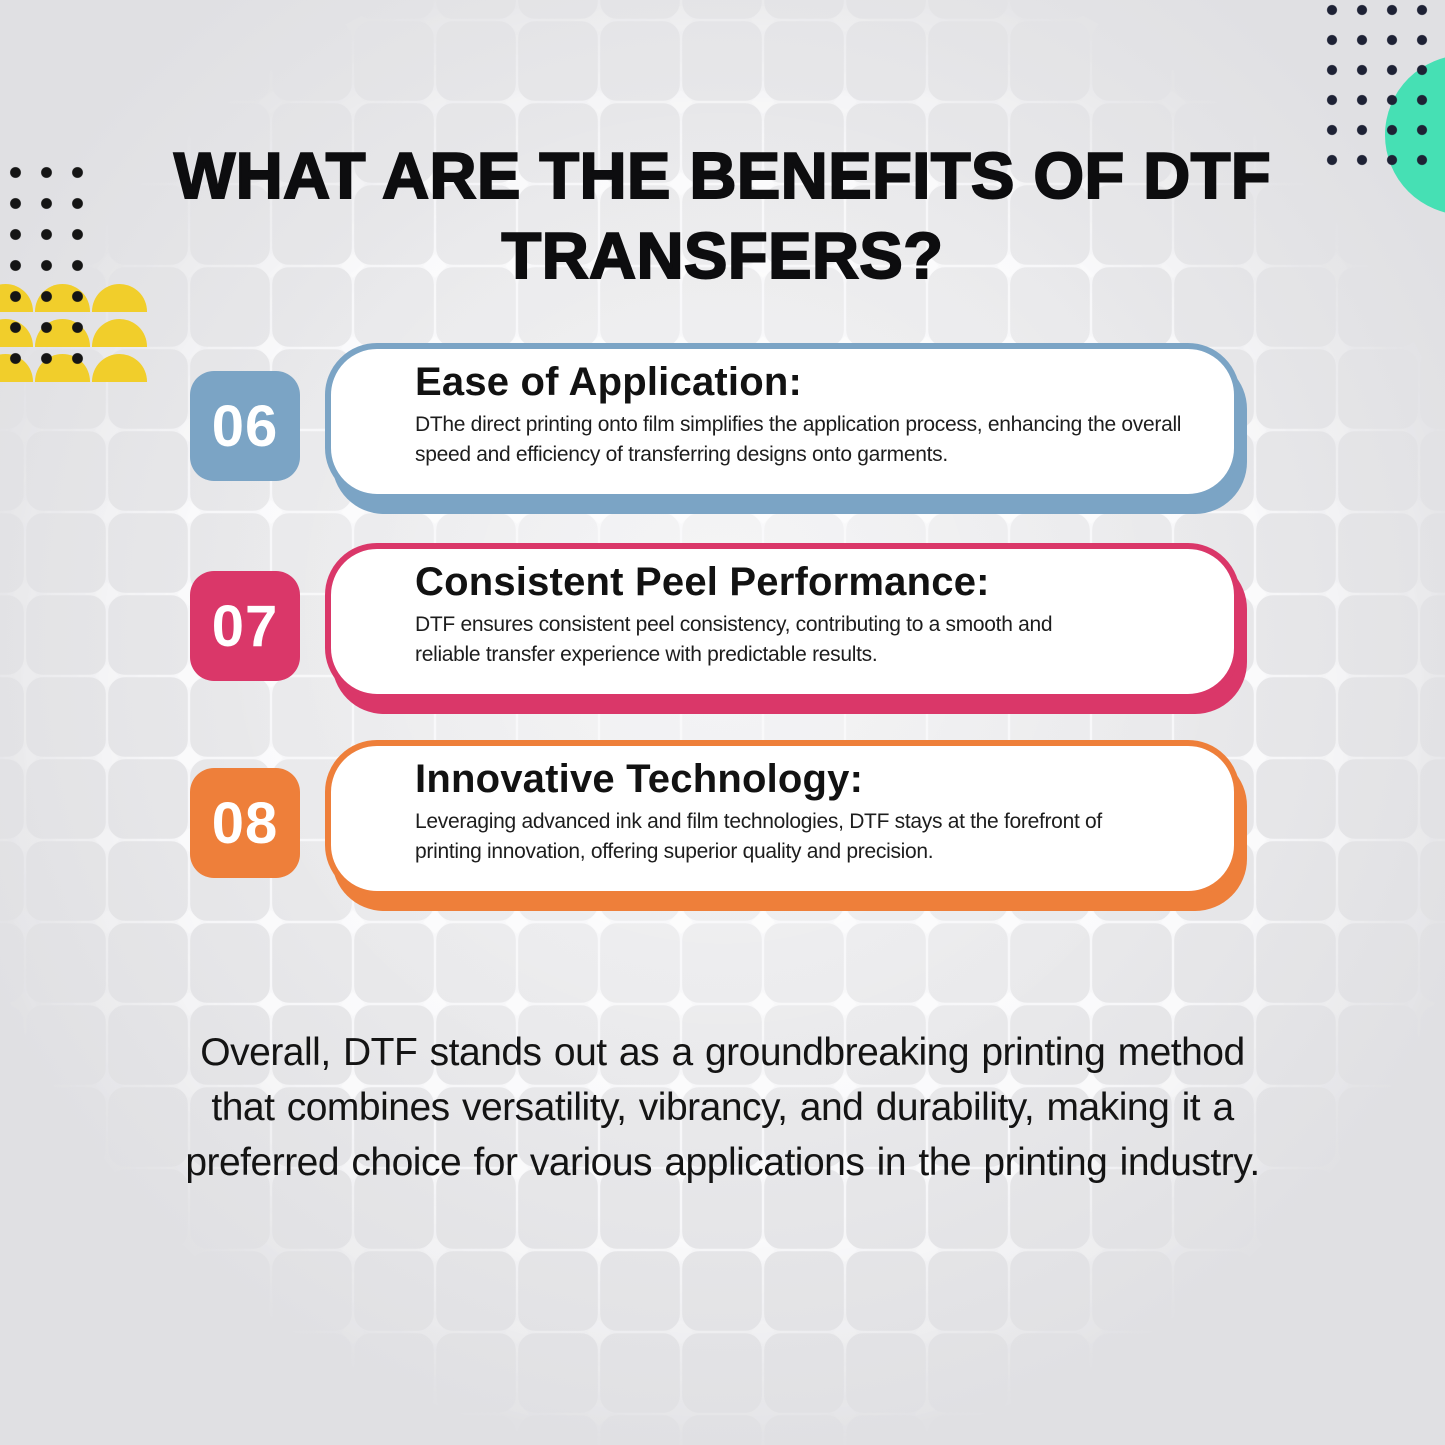 This screenshot has height=1445, width=1445. Describe the element at coordinates (245, 626) in the screenshot. I see `benefit-number-badge: 07` at that location.